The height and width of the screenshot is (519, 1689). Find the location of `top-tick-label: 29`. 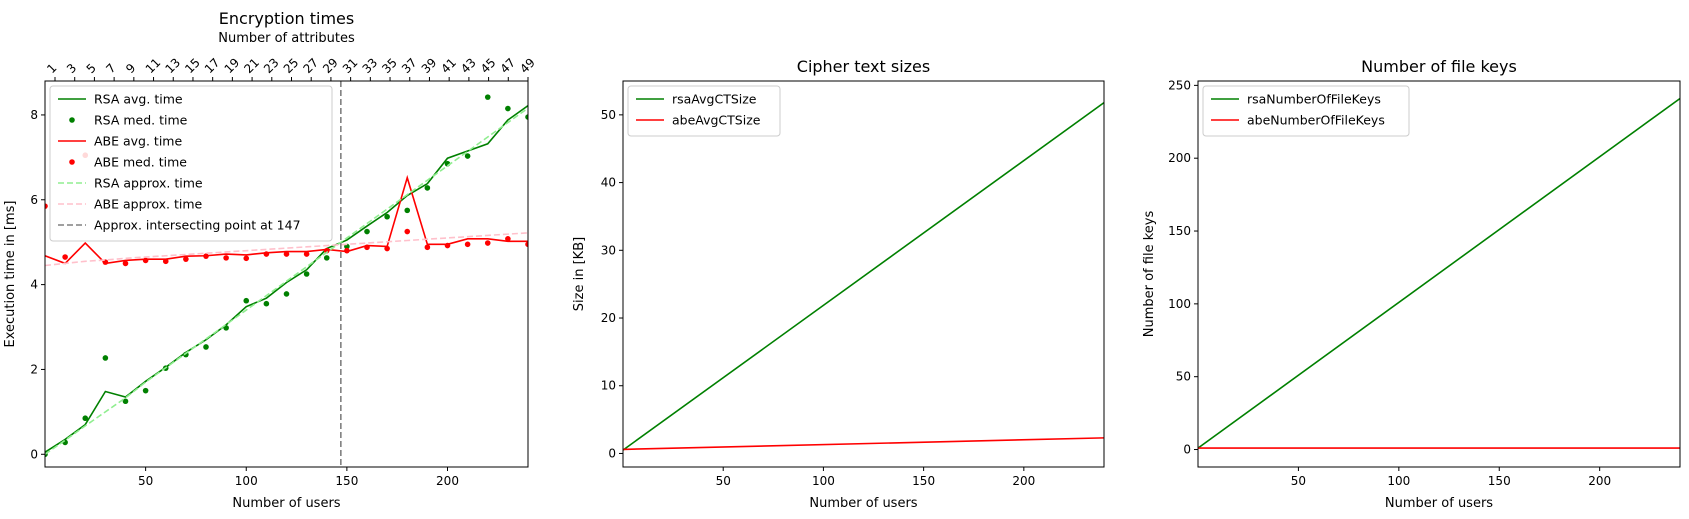

top-tick-label: 29 is located at coordinates (330, 65).